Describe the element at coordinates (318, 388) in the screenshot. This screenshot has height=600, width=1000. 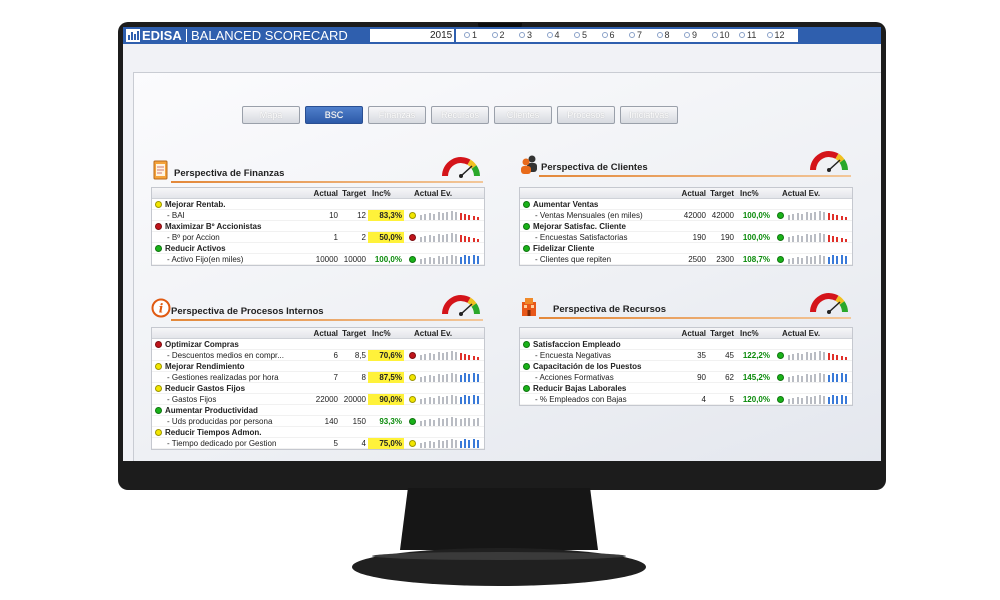
I see `objective-row: Reducir Gastos Fijos` at that location.